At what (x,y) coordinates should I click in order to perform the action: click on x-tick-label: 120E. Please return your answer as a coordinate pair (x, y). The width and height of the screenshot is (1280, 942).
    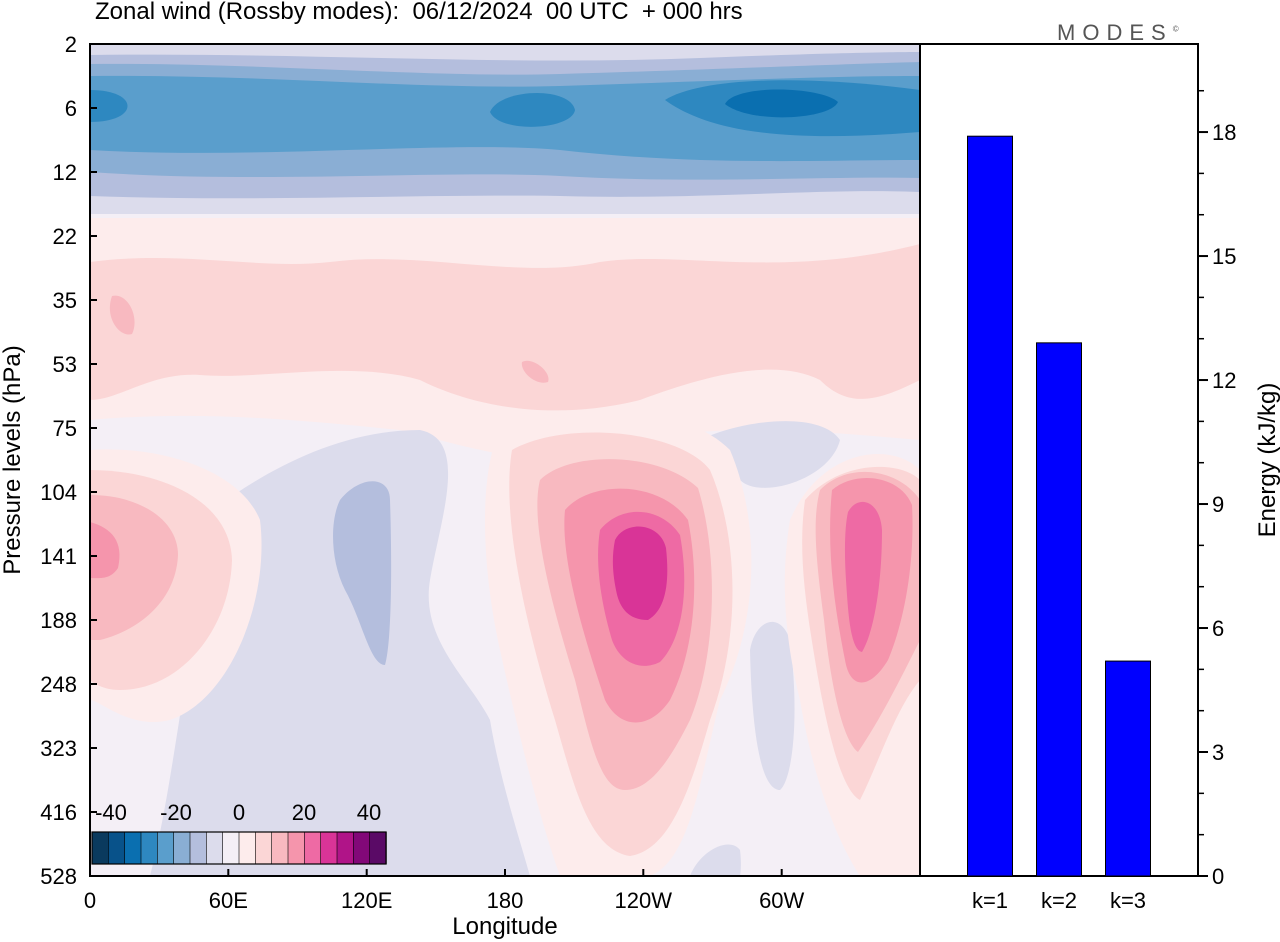
    Looking at the image, I should click on (366, 900).